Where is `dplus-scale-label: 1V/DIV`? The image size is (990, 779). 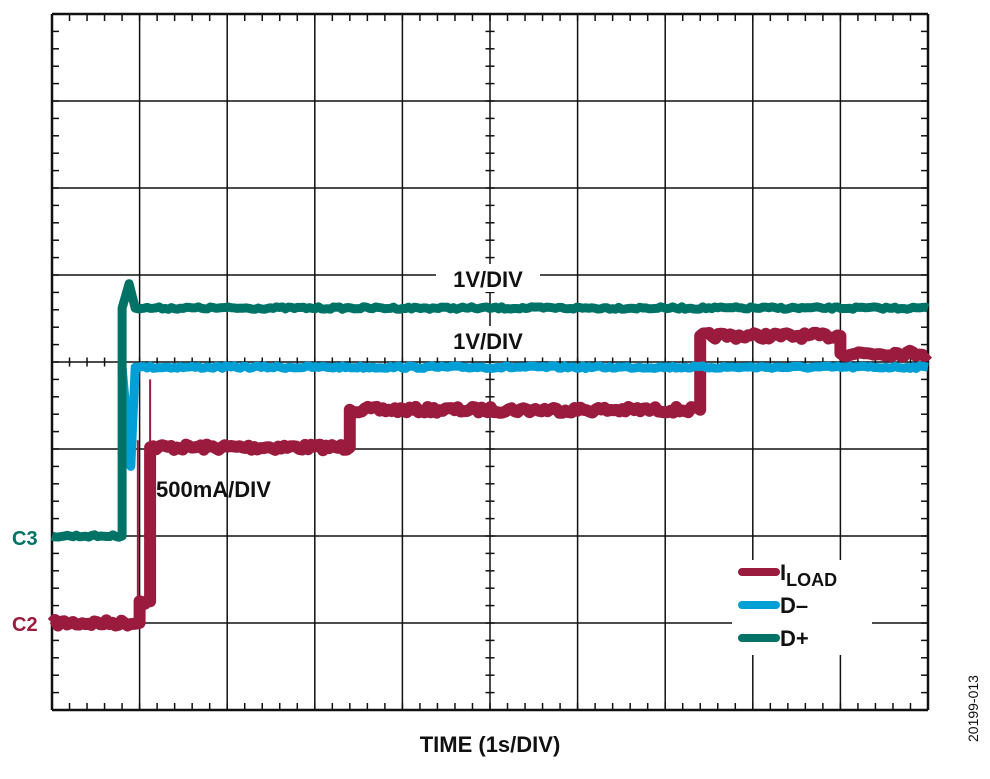 dplus-scale-label: 1V/DIV is located at coordinates (488, 279).